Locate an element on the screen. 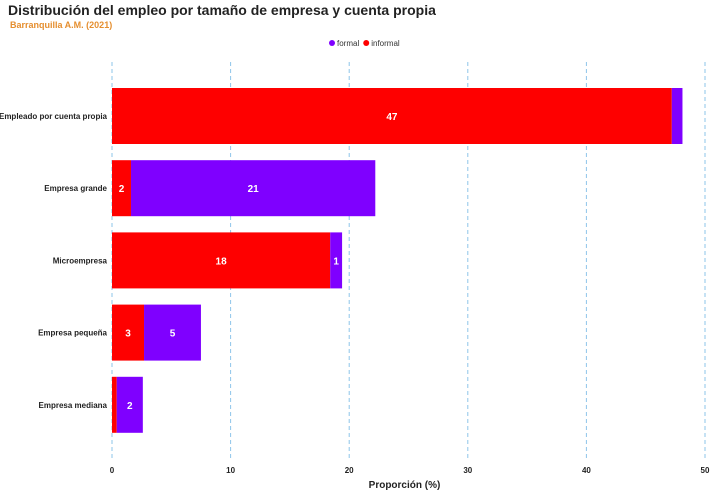 The width and height of the screenshot is (717, 500). legend-marker-informal is located at coordinates (366, 43).